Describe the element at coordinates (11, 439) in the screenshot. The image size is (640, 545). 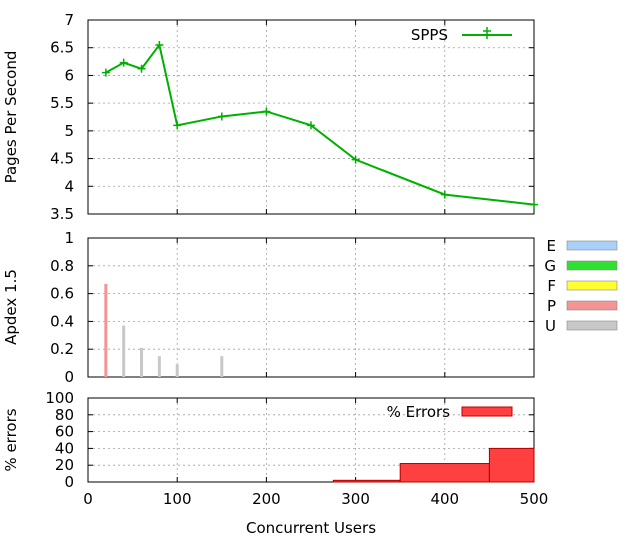
I see `errors-y-axis-label: % errors` at that location.